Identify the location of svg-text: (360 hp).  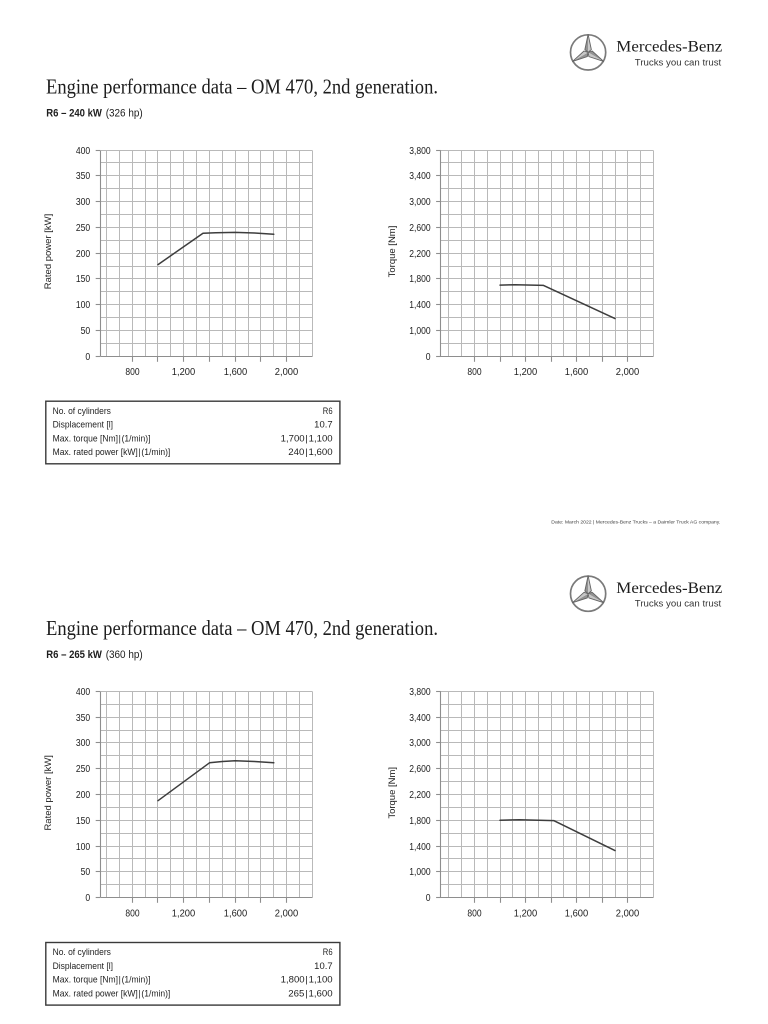
(124, 655).